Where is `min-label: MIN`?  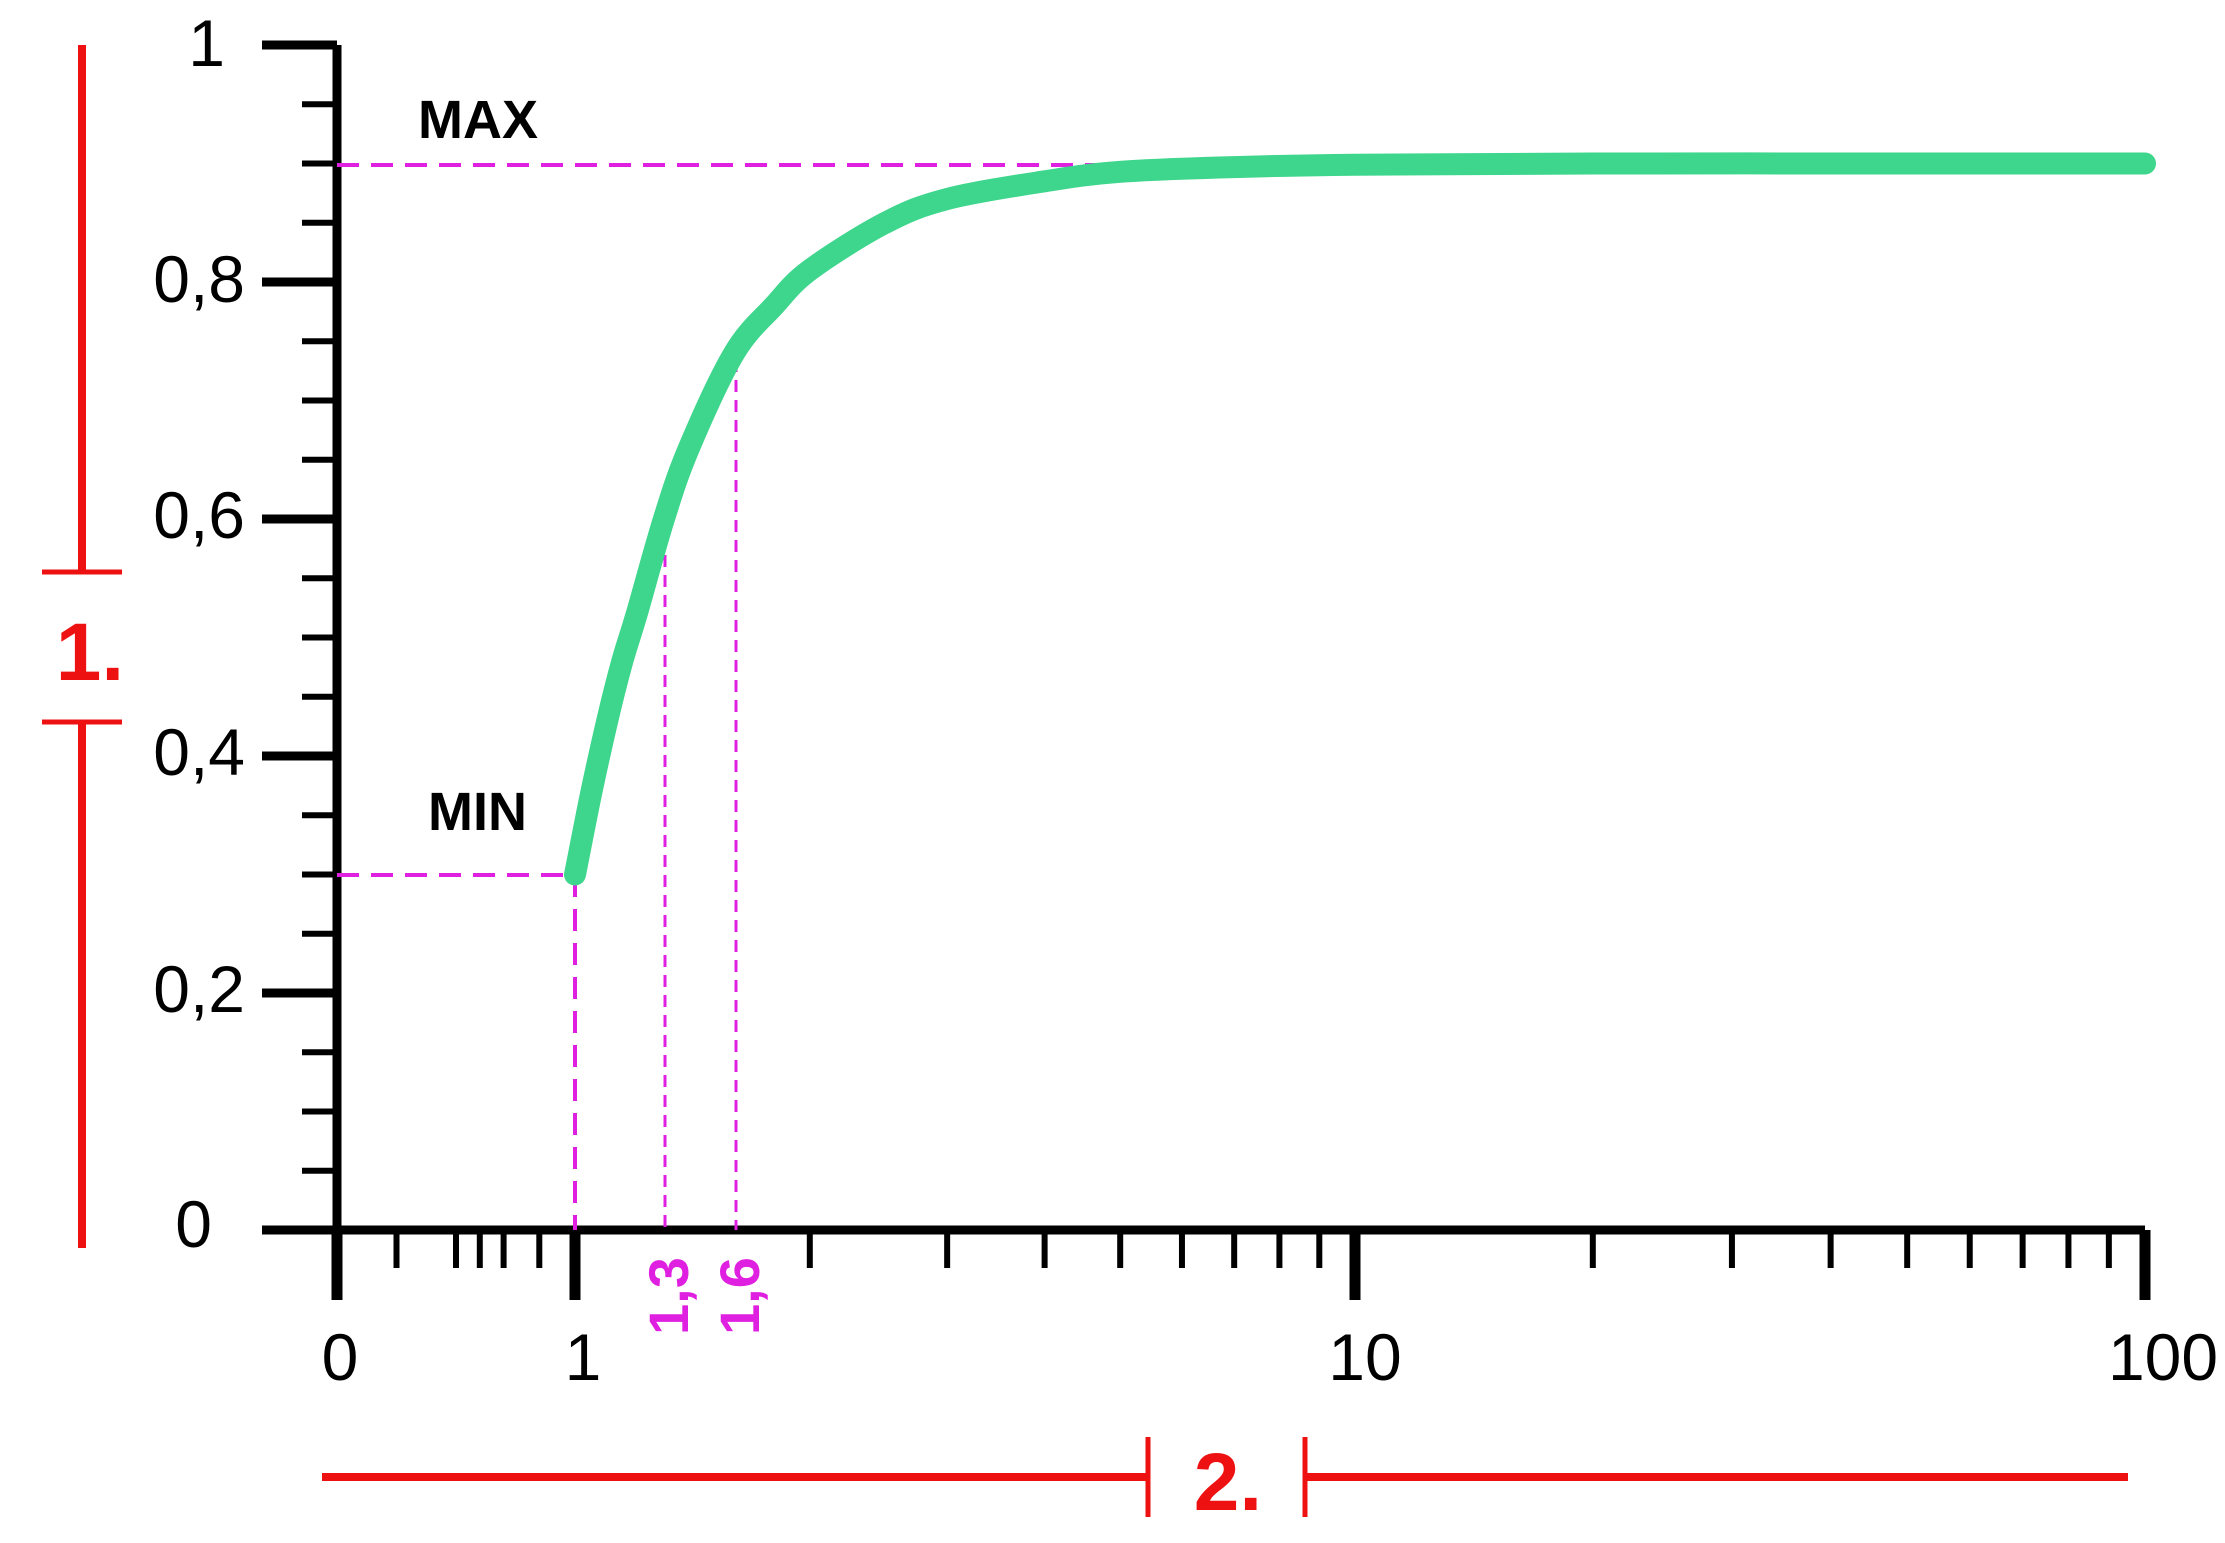 min-label: MIN is located at coordinates (477, 812).